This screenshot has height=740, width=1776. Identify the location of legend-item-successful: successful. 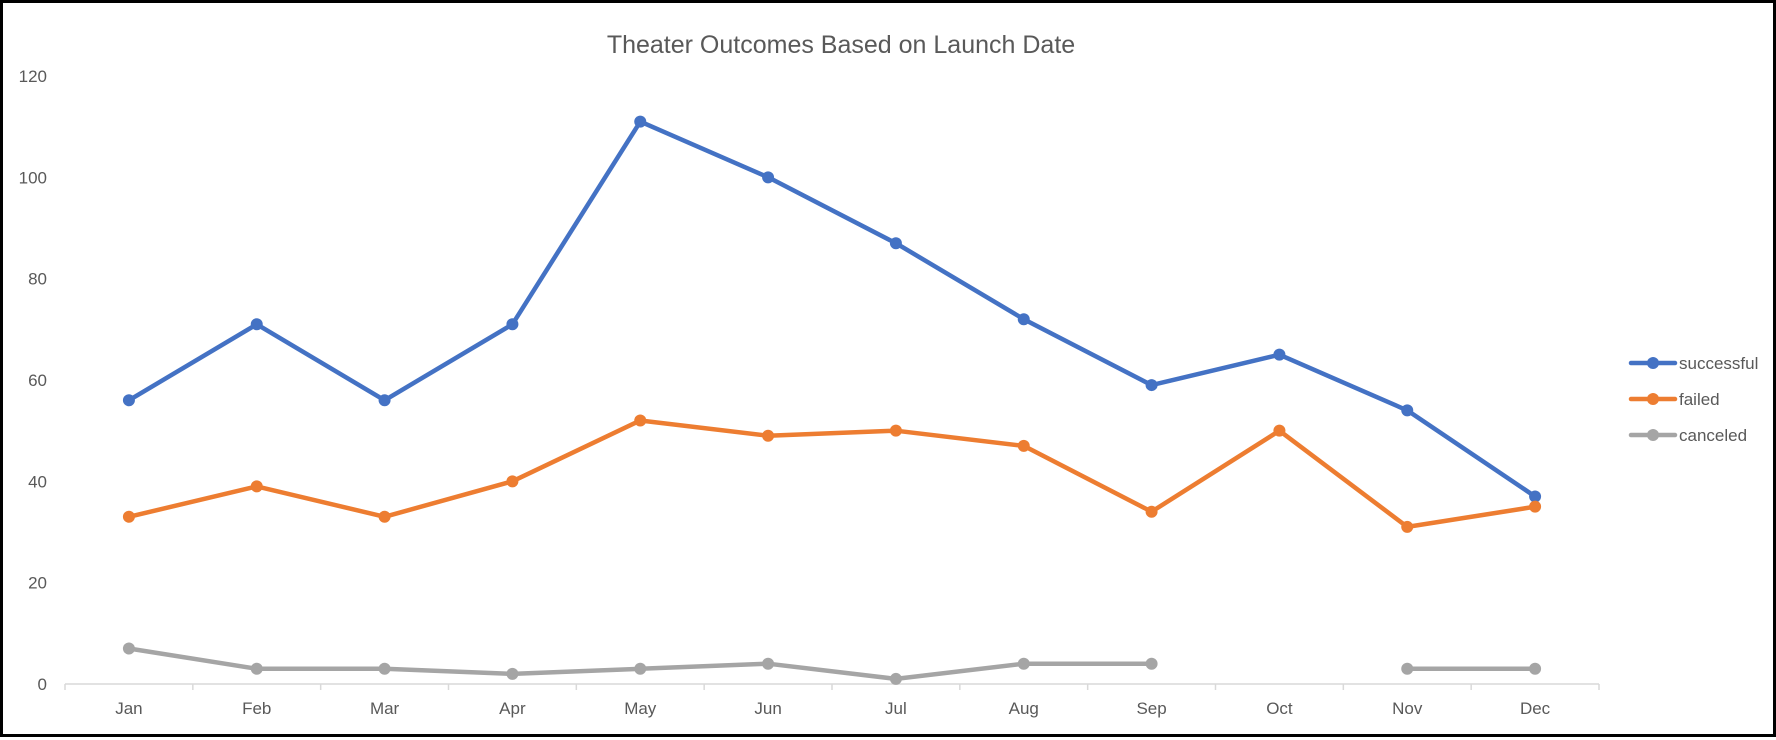
(1693, 363).